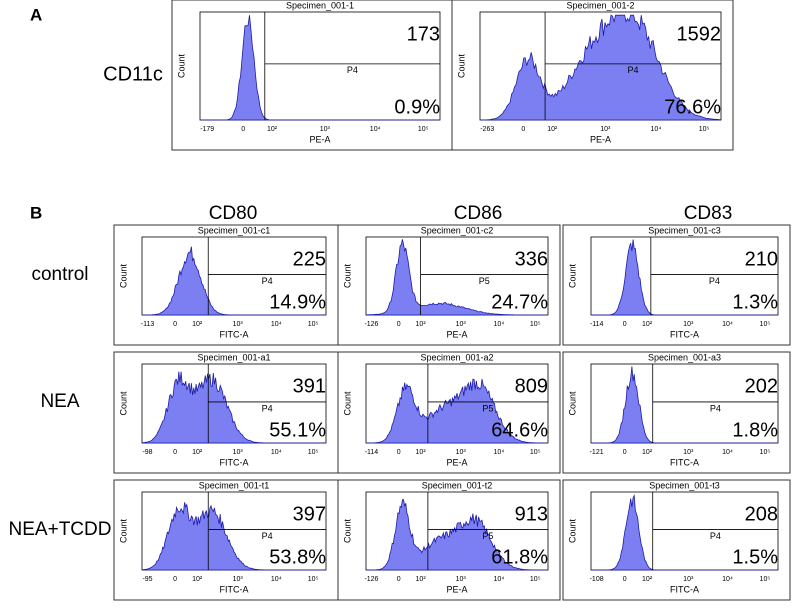 The image size is (798, 610). What do you see at coordinates (36, 212) in the screenshot?
I see `panel-label: B` at bounding box center [36, 212].